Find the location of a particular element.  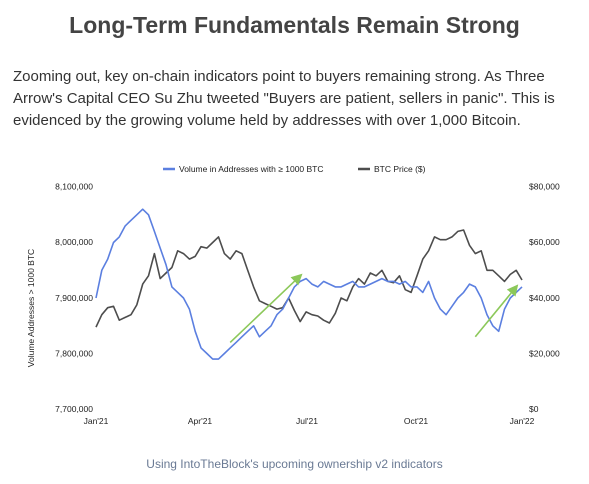

x-tick: Jan'22 is located at coordinates (522, 421).